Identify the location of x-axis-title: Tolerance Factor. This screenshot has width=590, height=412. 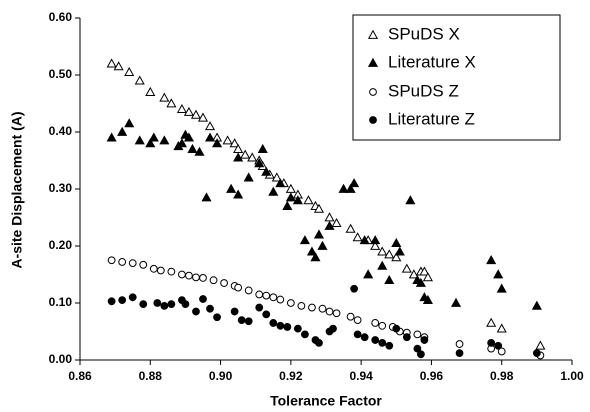
(326, 401).